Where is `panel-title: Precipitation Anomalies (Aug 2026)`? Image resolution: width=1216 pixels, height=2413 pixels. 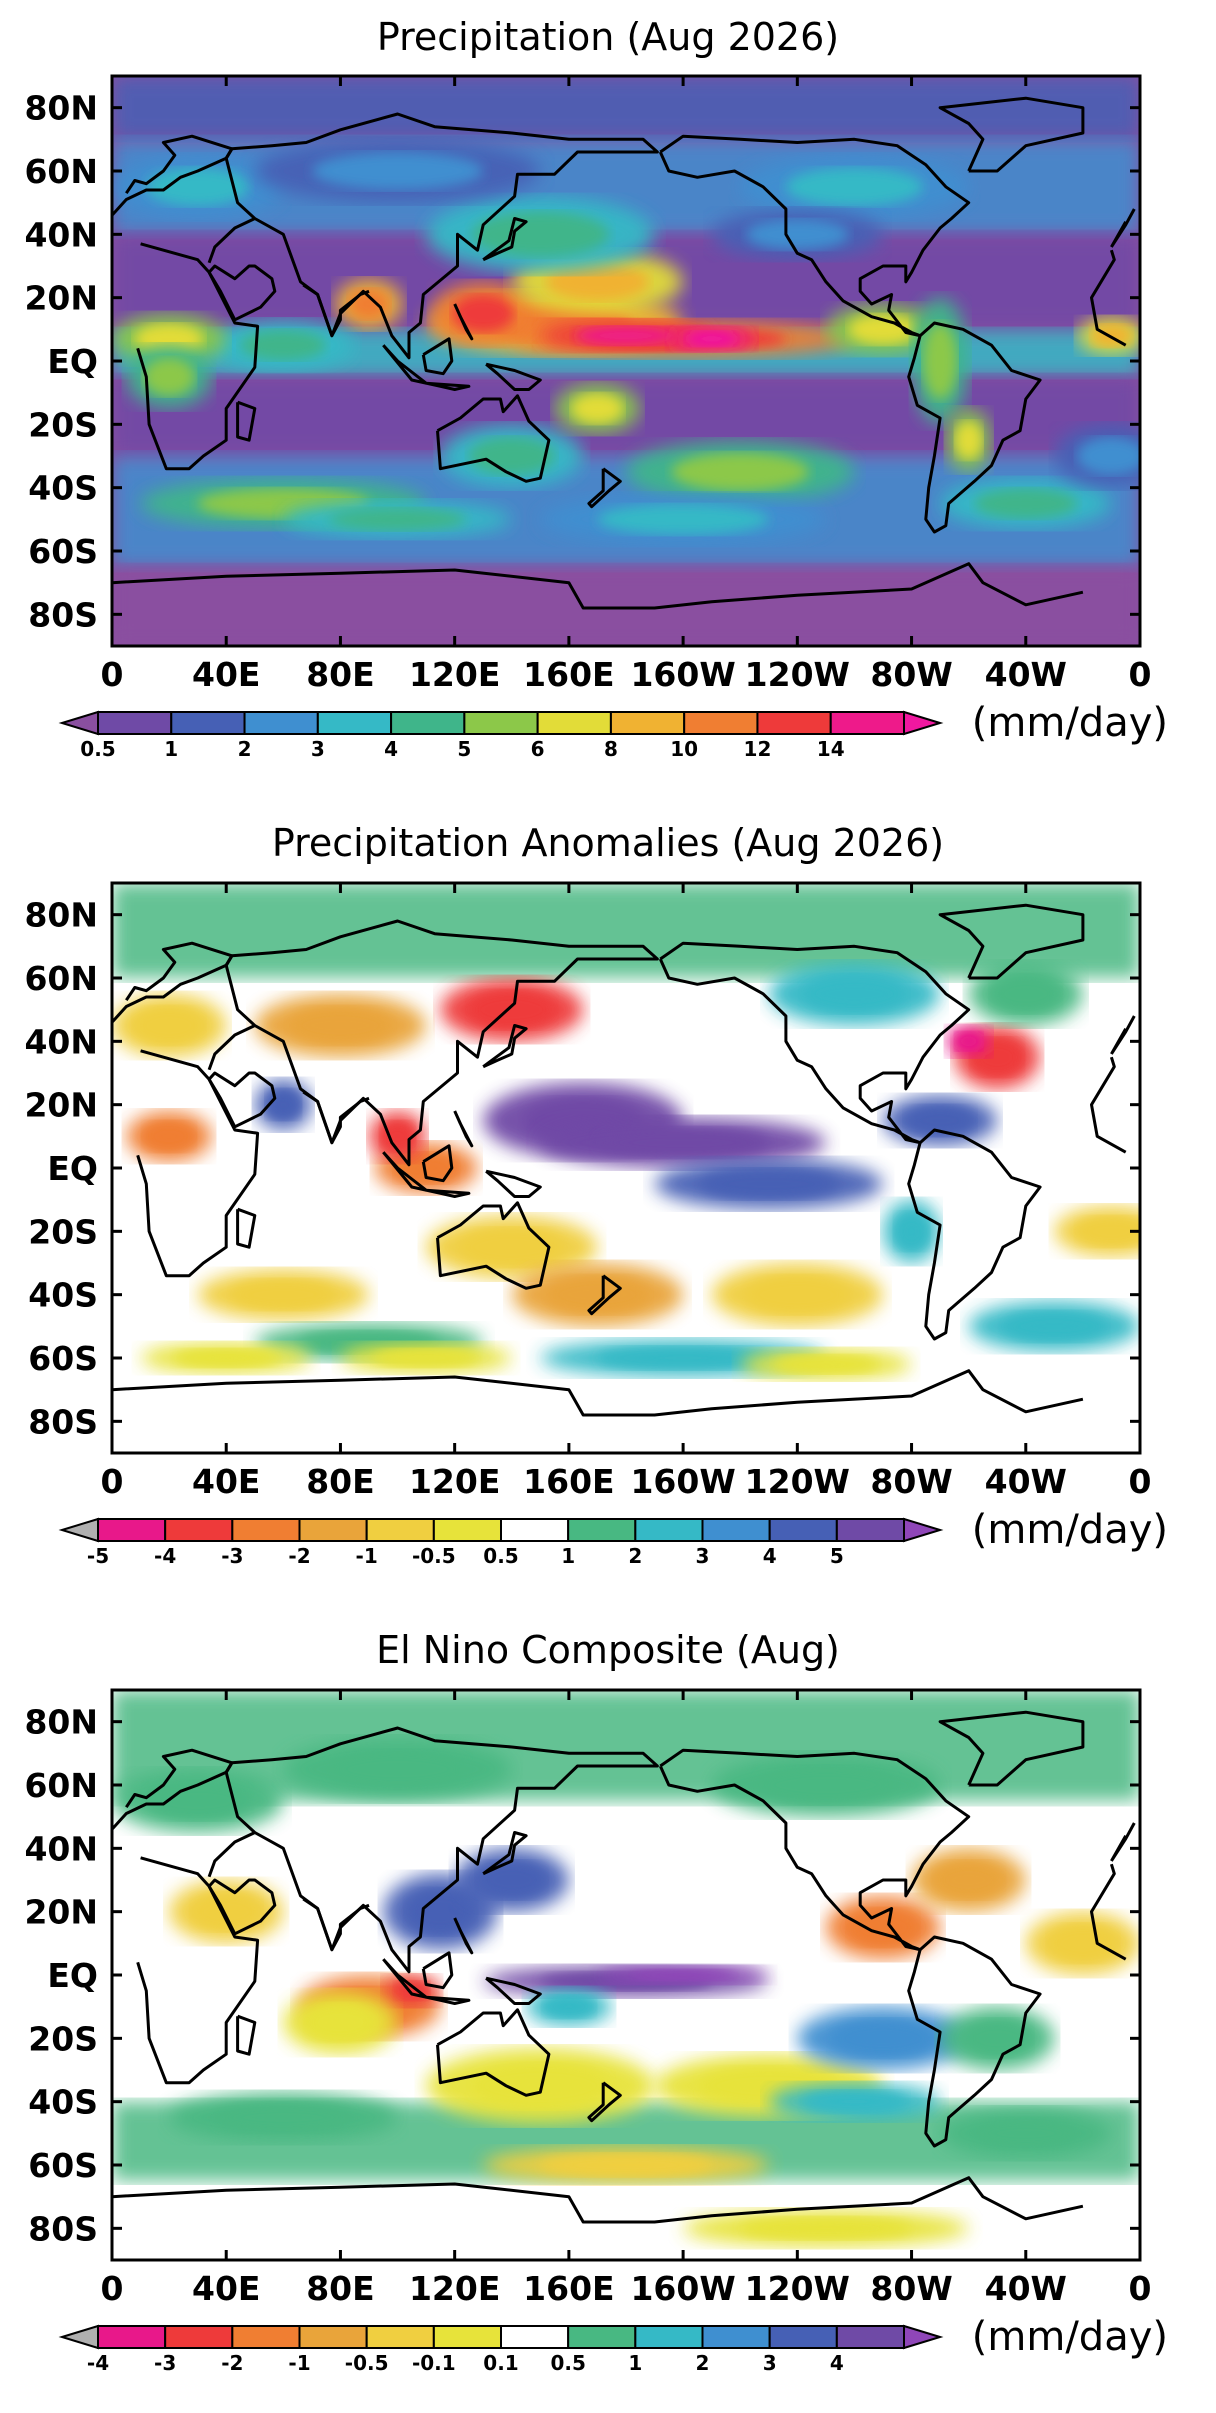 panel-title: Precipitation Anomalies (Aug 2026) is located at coordinates (608, 843).